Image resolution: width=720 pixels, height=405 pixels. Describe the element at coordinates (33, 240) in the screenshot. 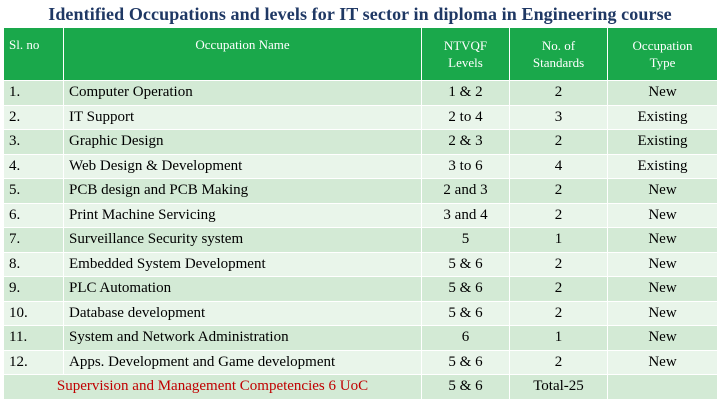

I see `cell-sl-no: 7.` at that location.